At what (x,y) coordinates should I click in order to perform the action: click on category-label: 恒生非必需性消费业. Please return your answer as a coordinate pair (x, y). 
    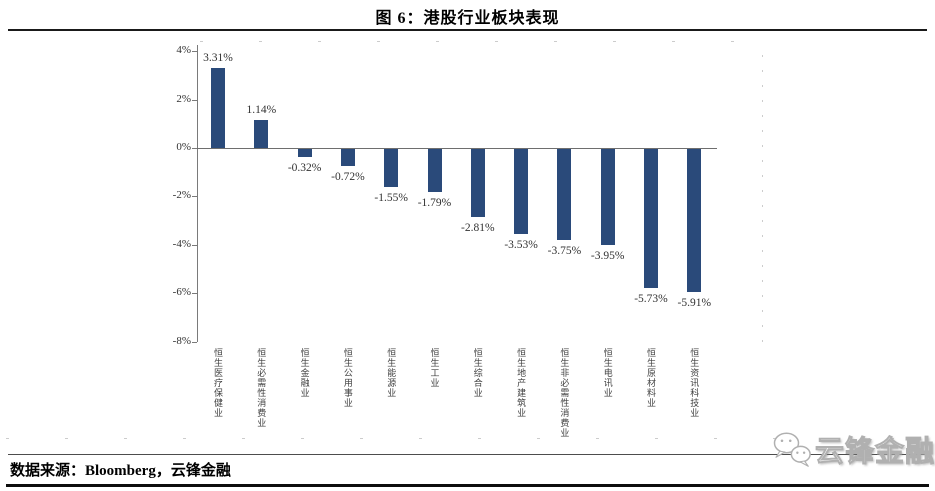
    Looking at the image, I should click on (564, 393).